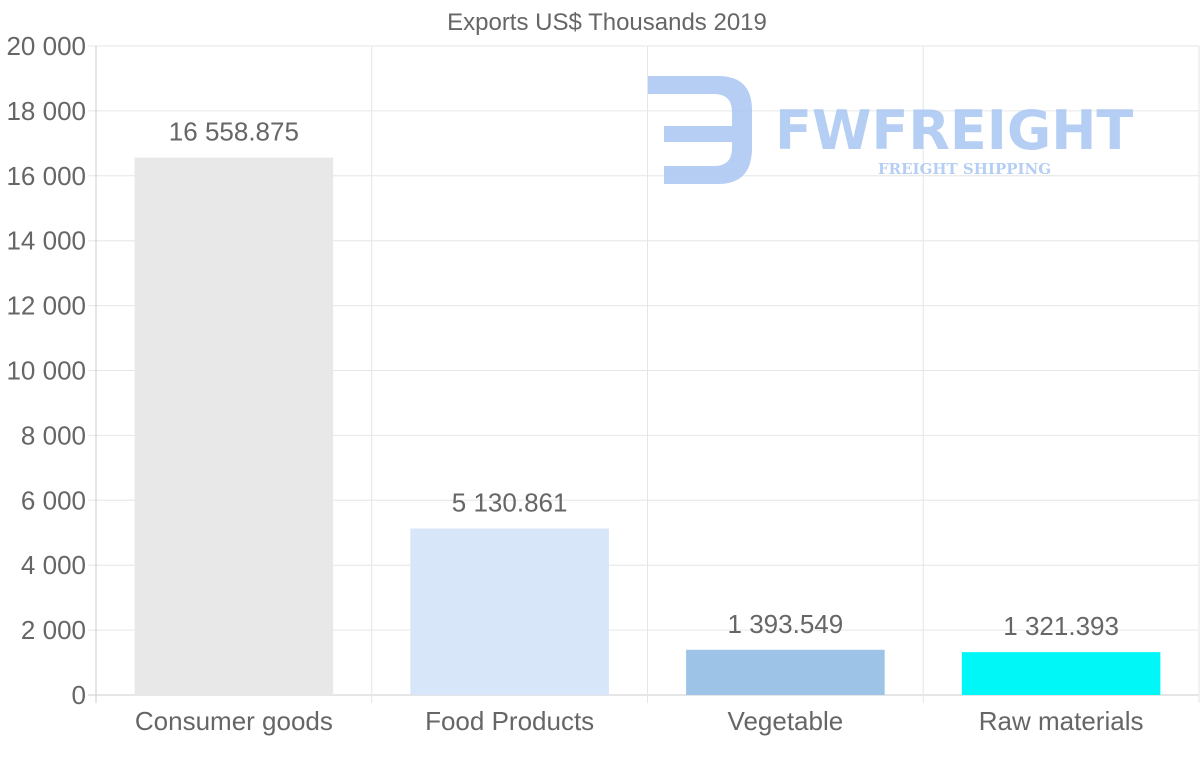 The width and height of the screenshot is (1200, 763). Describe the element at coordinates (53, 565) in the screenshot. I see `y-tick-label: 4 000` at that location.